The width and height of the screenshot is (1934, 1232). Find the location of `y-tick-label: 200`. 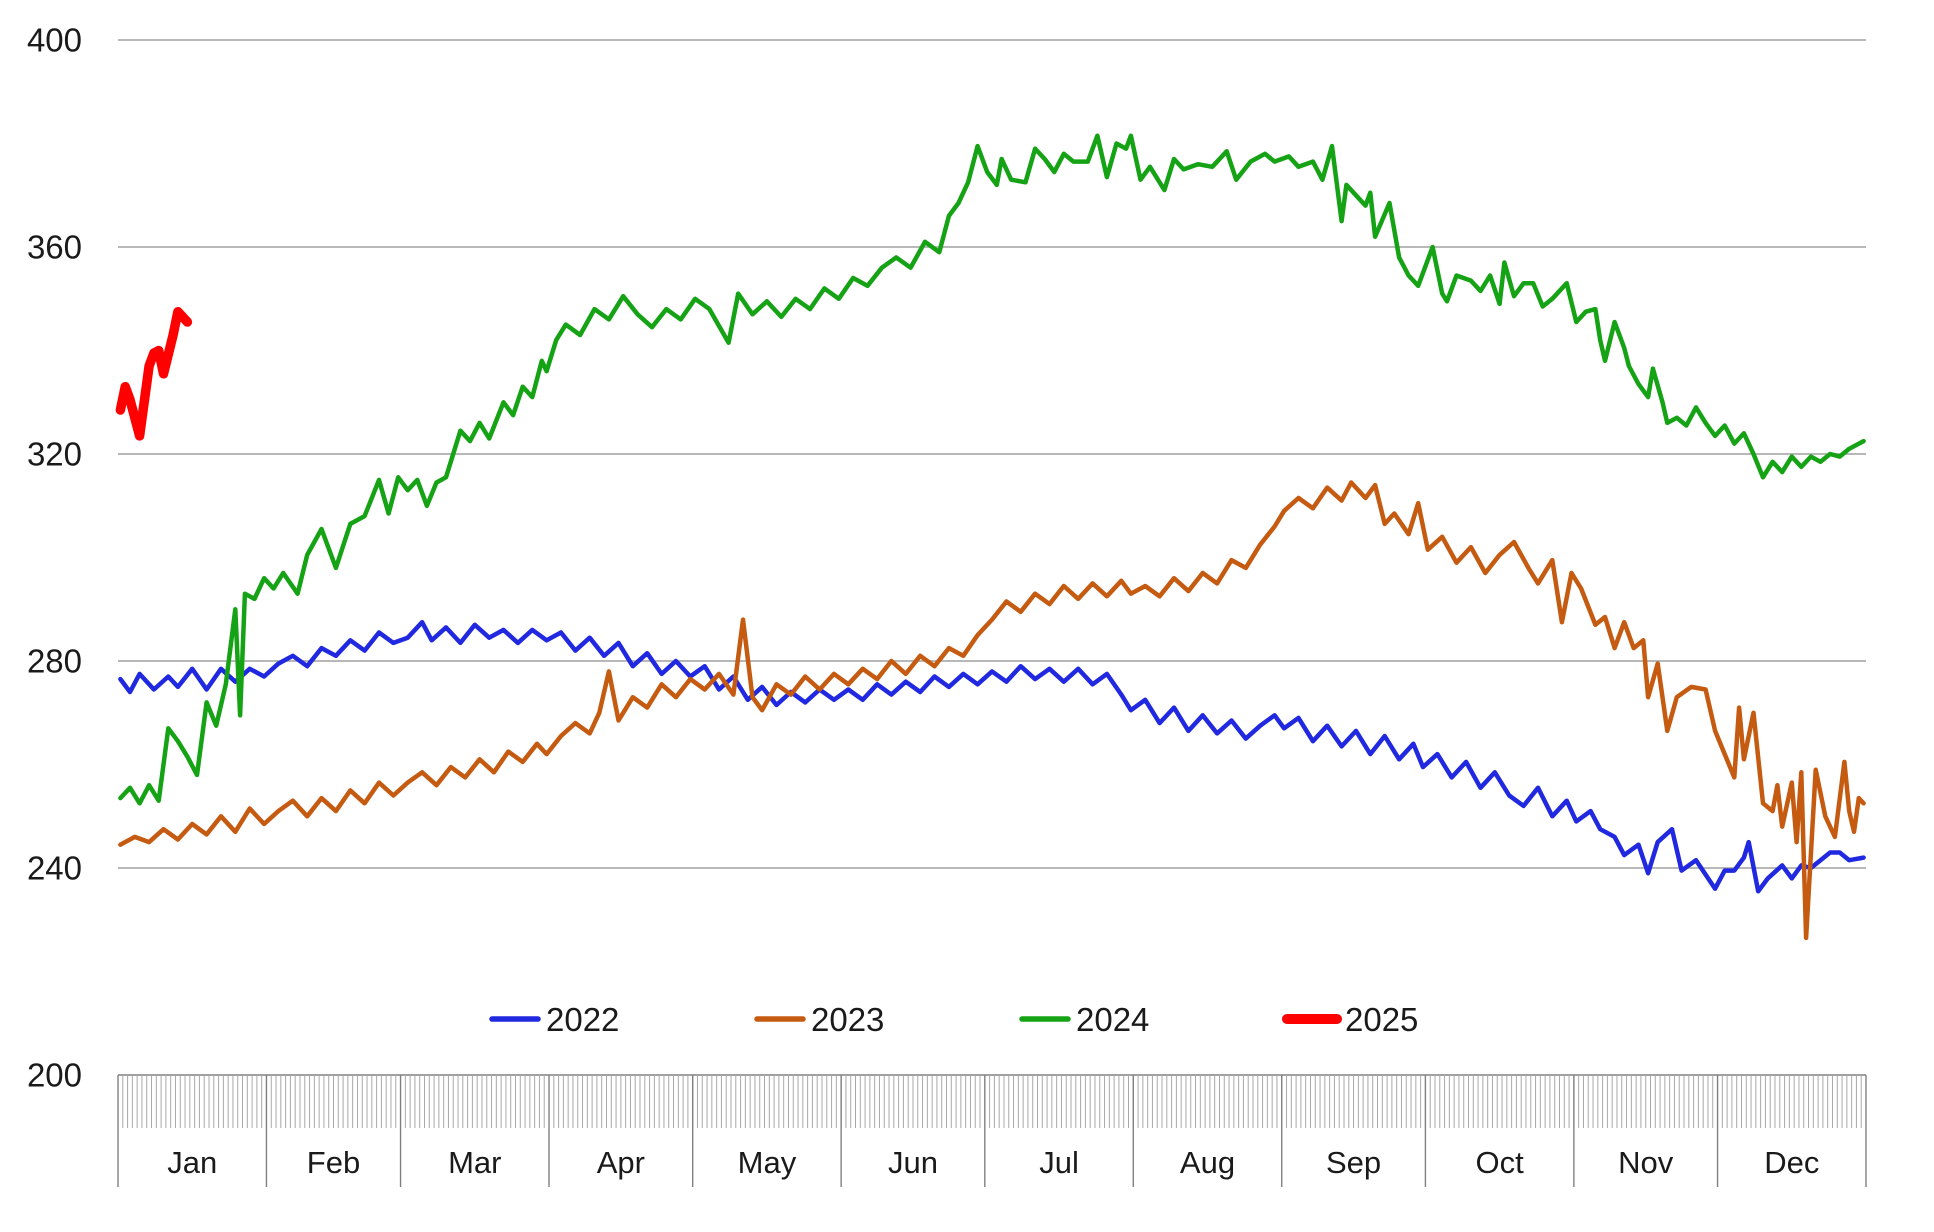

y-tick-label: 200 is located at coordinates (54, 1074).